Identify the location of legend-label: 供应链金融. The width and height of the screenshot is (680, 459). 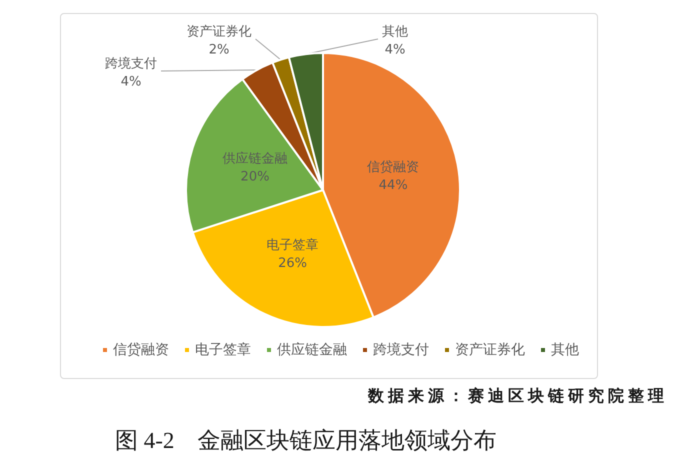
(312, 350).